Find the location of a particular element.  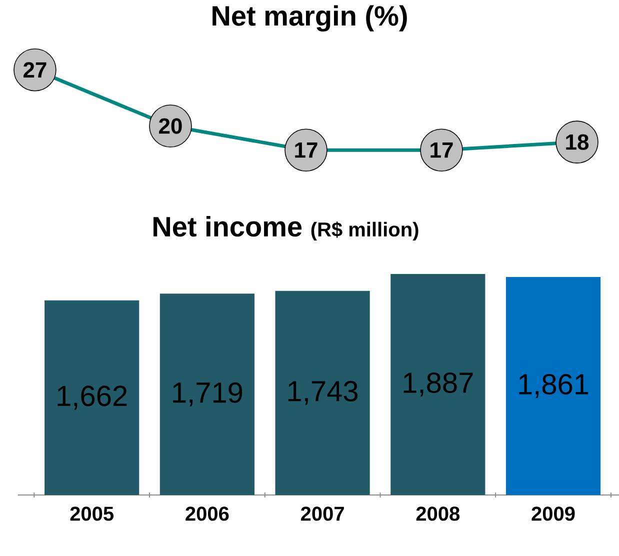

x-tick-label: 2006 is located at coordinates (207, 513).